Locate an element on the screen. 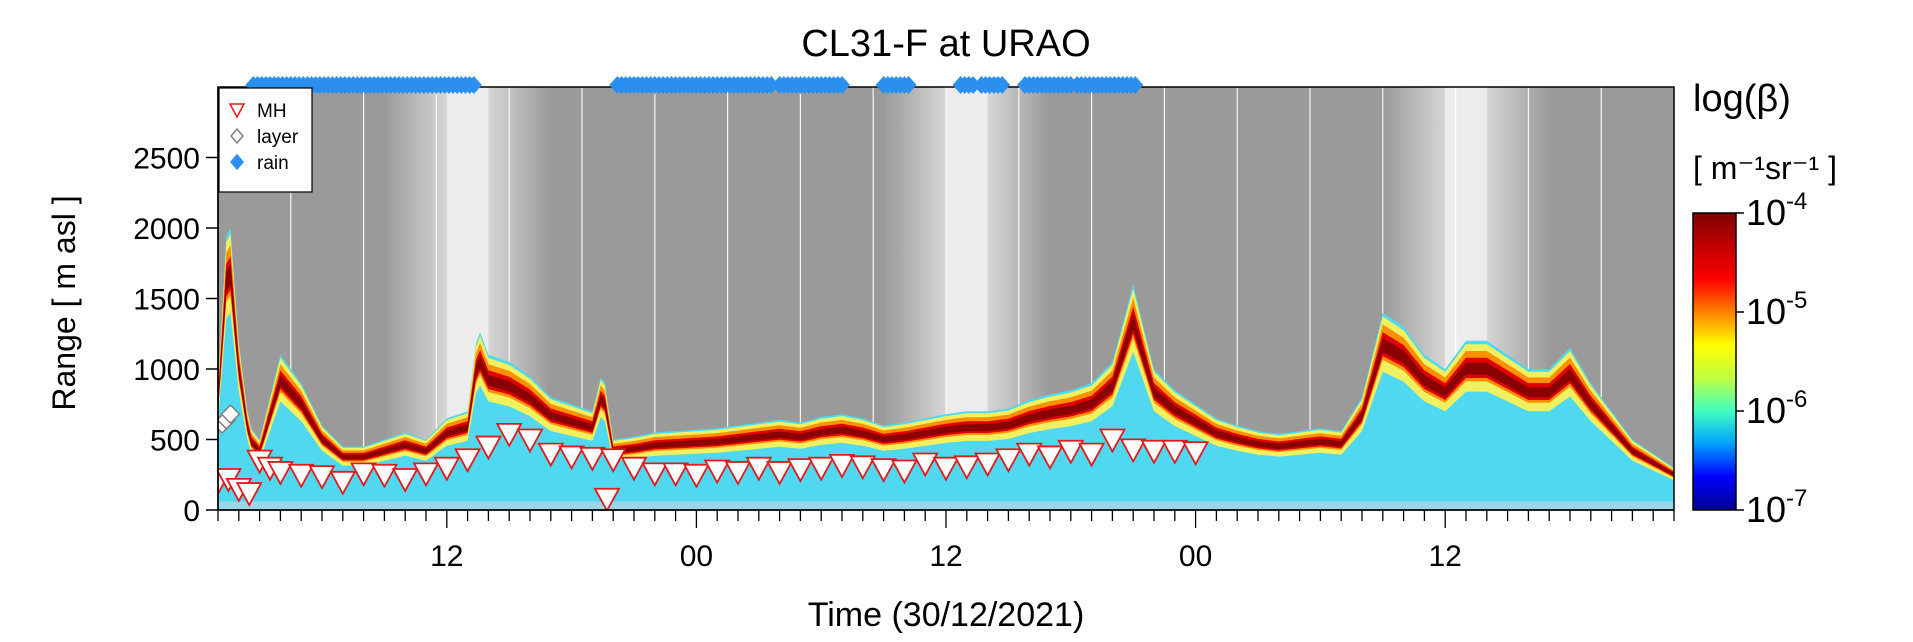 This screenshot has width=1913, height=642. y-tick-label: 0 is located at coordinates (191, 511).